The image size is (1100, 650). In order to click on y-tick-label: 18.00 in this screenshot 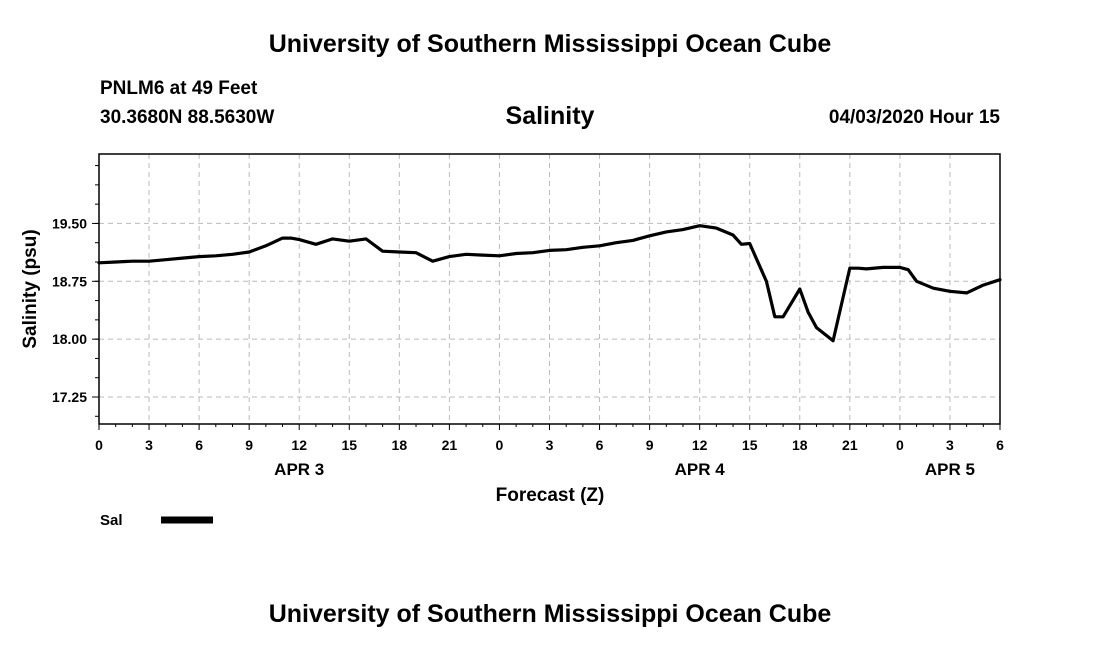, I will do `click(69, 339)`.